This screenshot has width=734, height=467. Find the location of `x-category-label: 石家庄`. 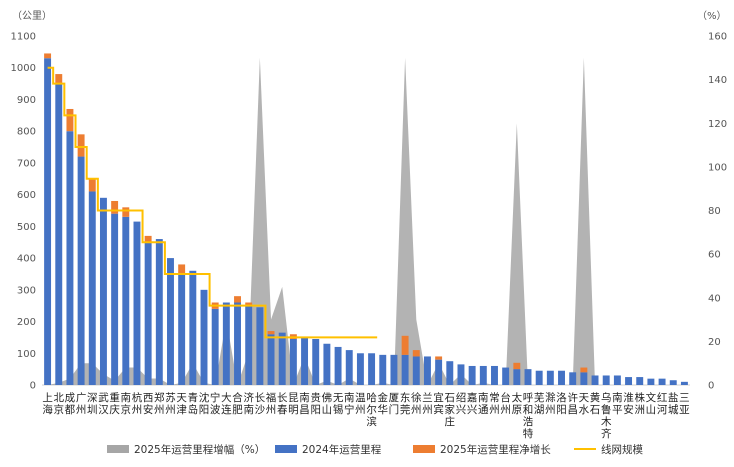

x-category-label: 石家庄 is located at coordinates (450, 410).